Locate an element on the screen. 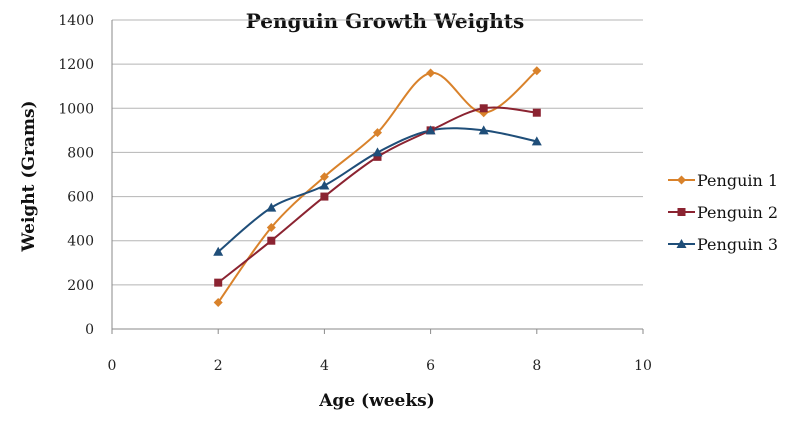 This screenshot has width=800, height=426. x-tick-label: 8 is located at coordinates (536, 366).